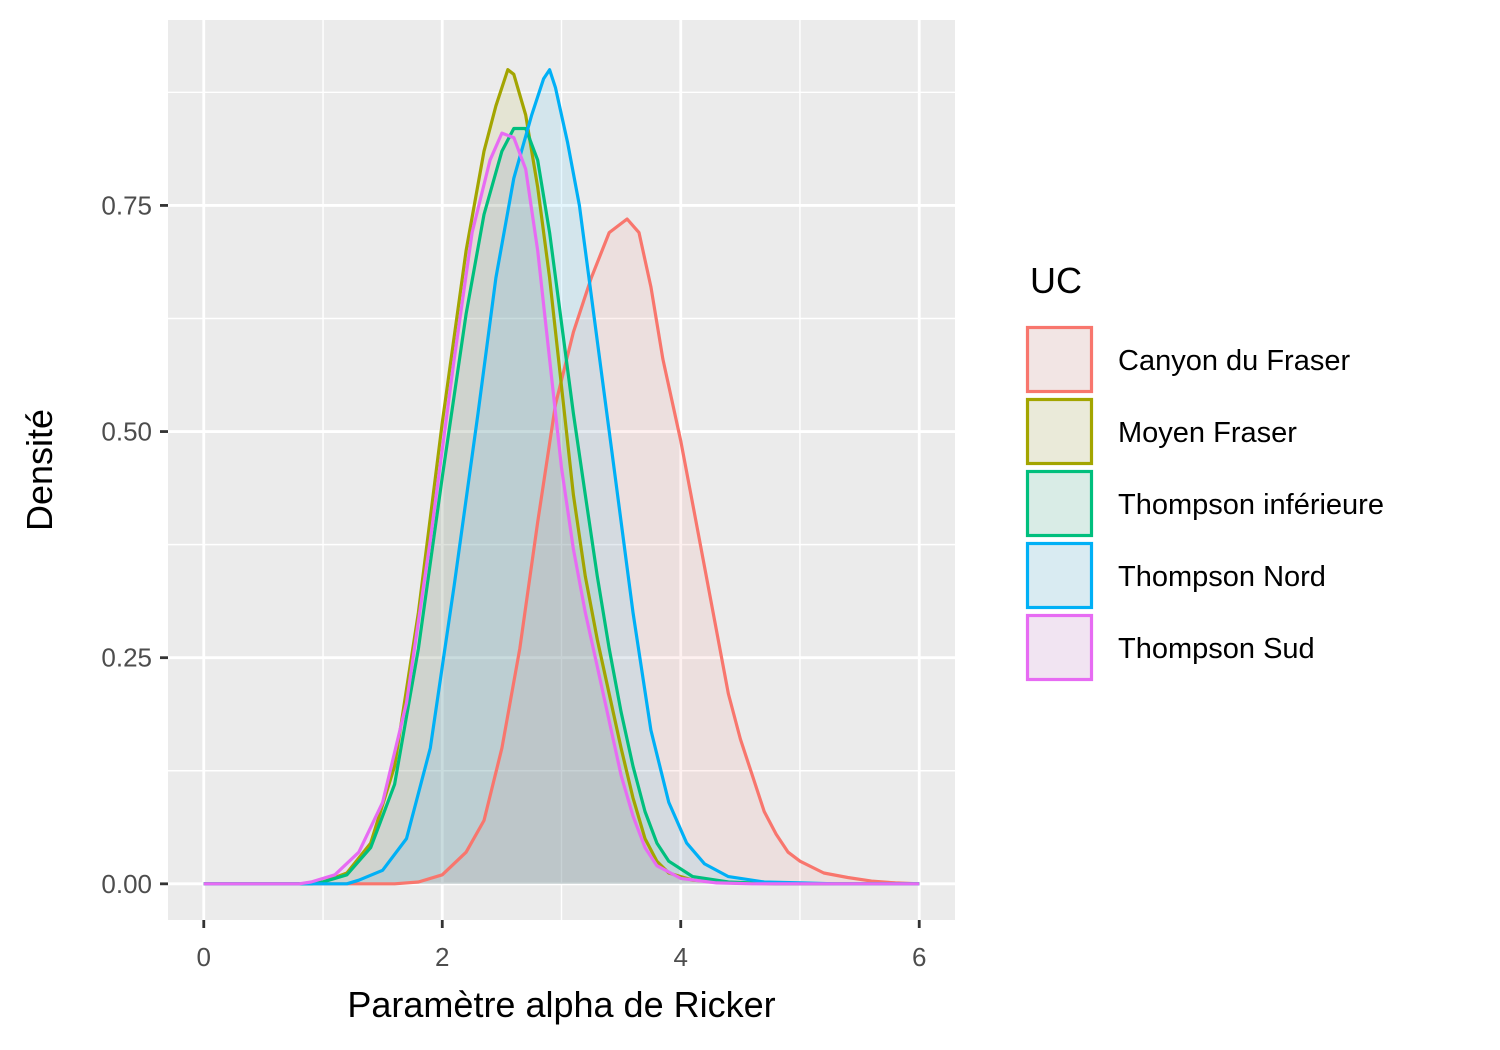 This screenshot has height=1050, width=1500. What do you see at coordinates (1222, 577) in the screenshot?
I see `legend-label-3: Thompson Nord` at bounding box center [1222, 577].